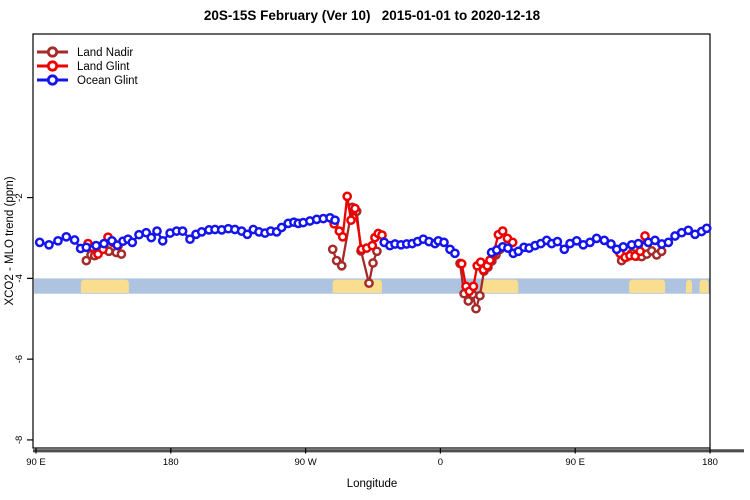  I want to click on legend-label: Land Nadir, so click(105, 53).